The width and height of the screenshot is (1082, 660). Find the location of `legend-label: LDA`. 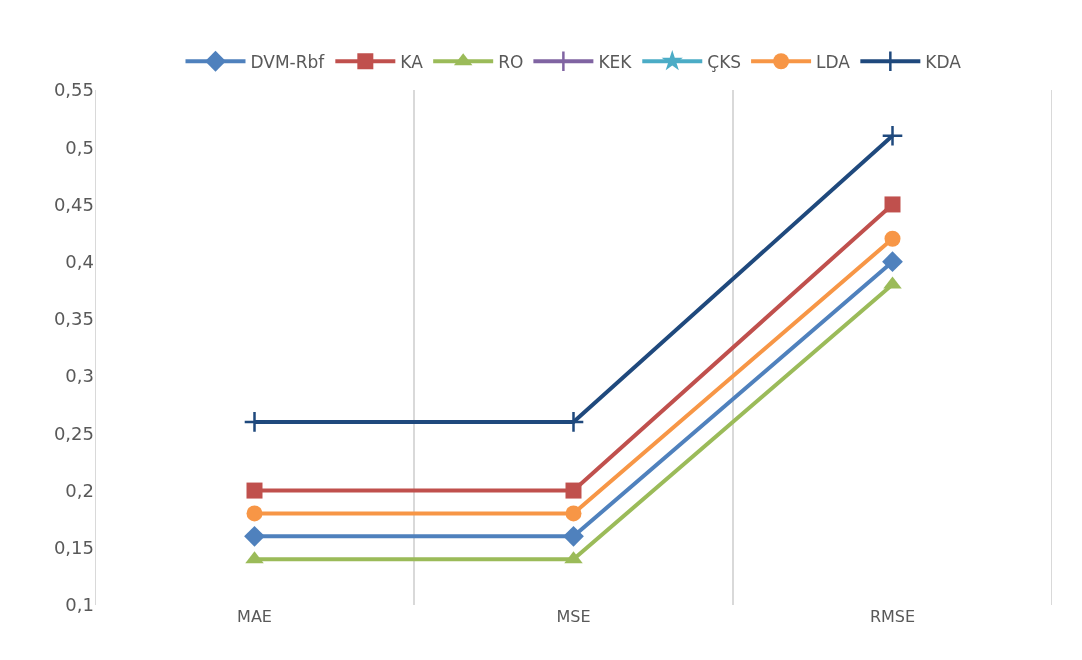

legend-label: LDA is located at coordinates (833, 61).